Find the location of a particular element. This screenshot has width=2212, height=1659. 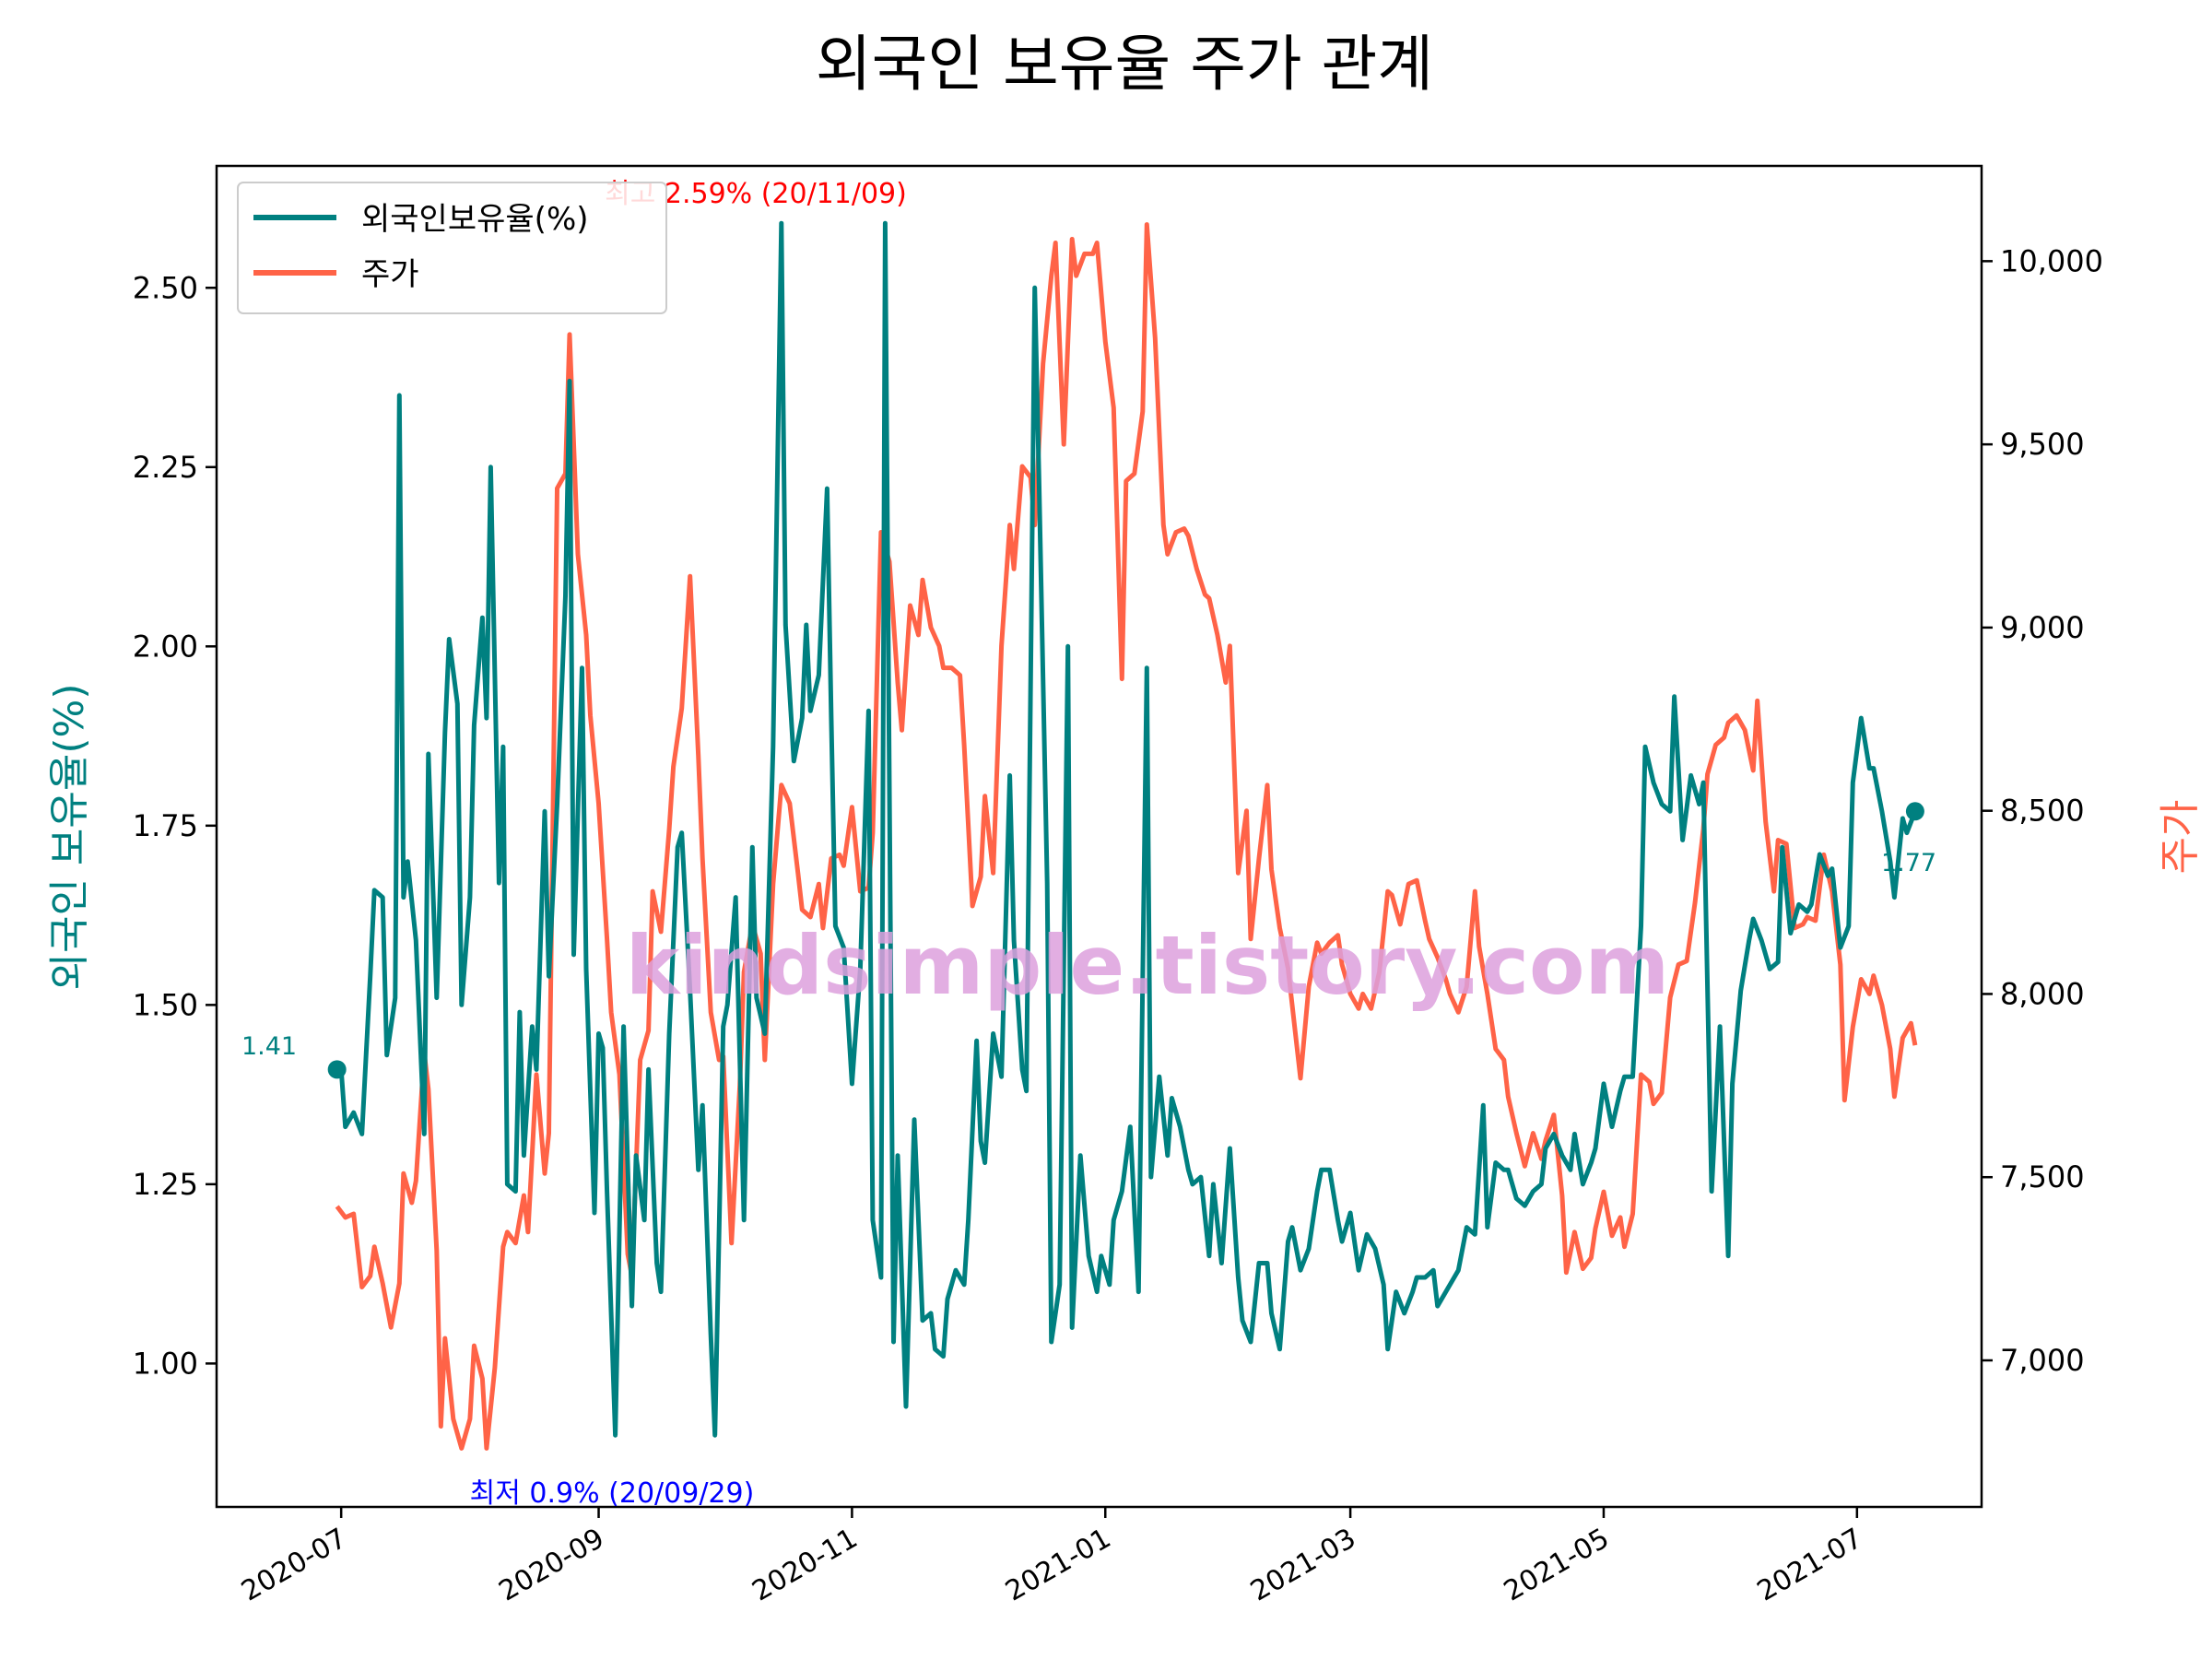

y-left-tick-label: 2.25 is located at coordinates (165, 467).